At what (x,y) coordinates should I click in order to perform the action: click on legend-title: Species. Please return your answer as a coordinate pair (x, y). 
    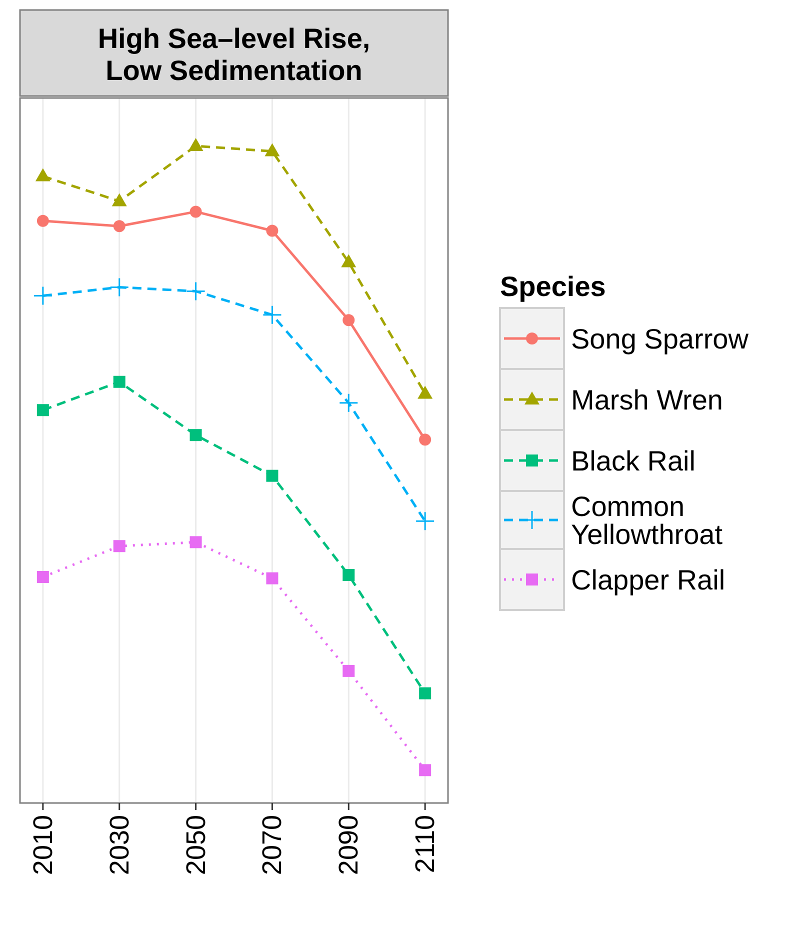
    Looking at the image, I should click on (553, 286).